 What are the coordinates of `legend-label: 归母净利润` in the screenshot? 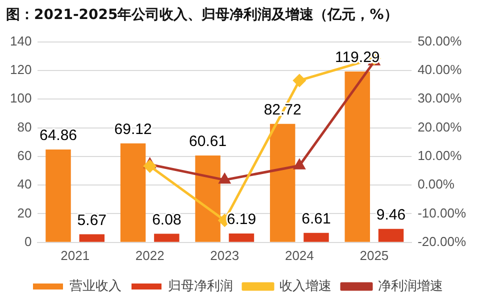 It's located at (200, 286).